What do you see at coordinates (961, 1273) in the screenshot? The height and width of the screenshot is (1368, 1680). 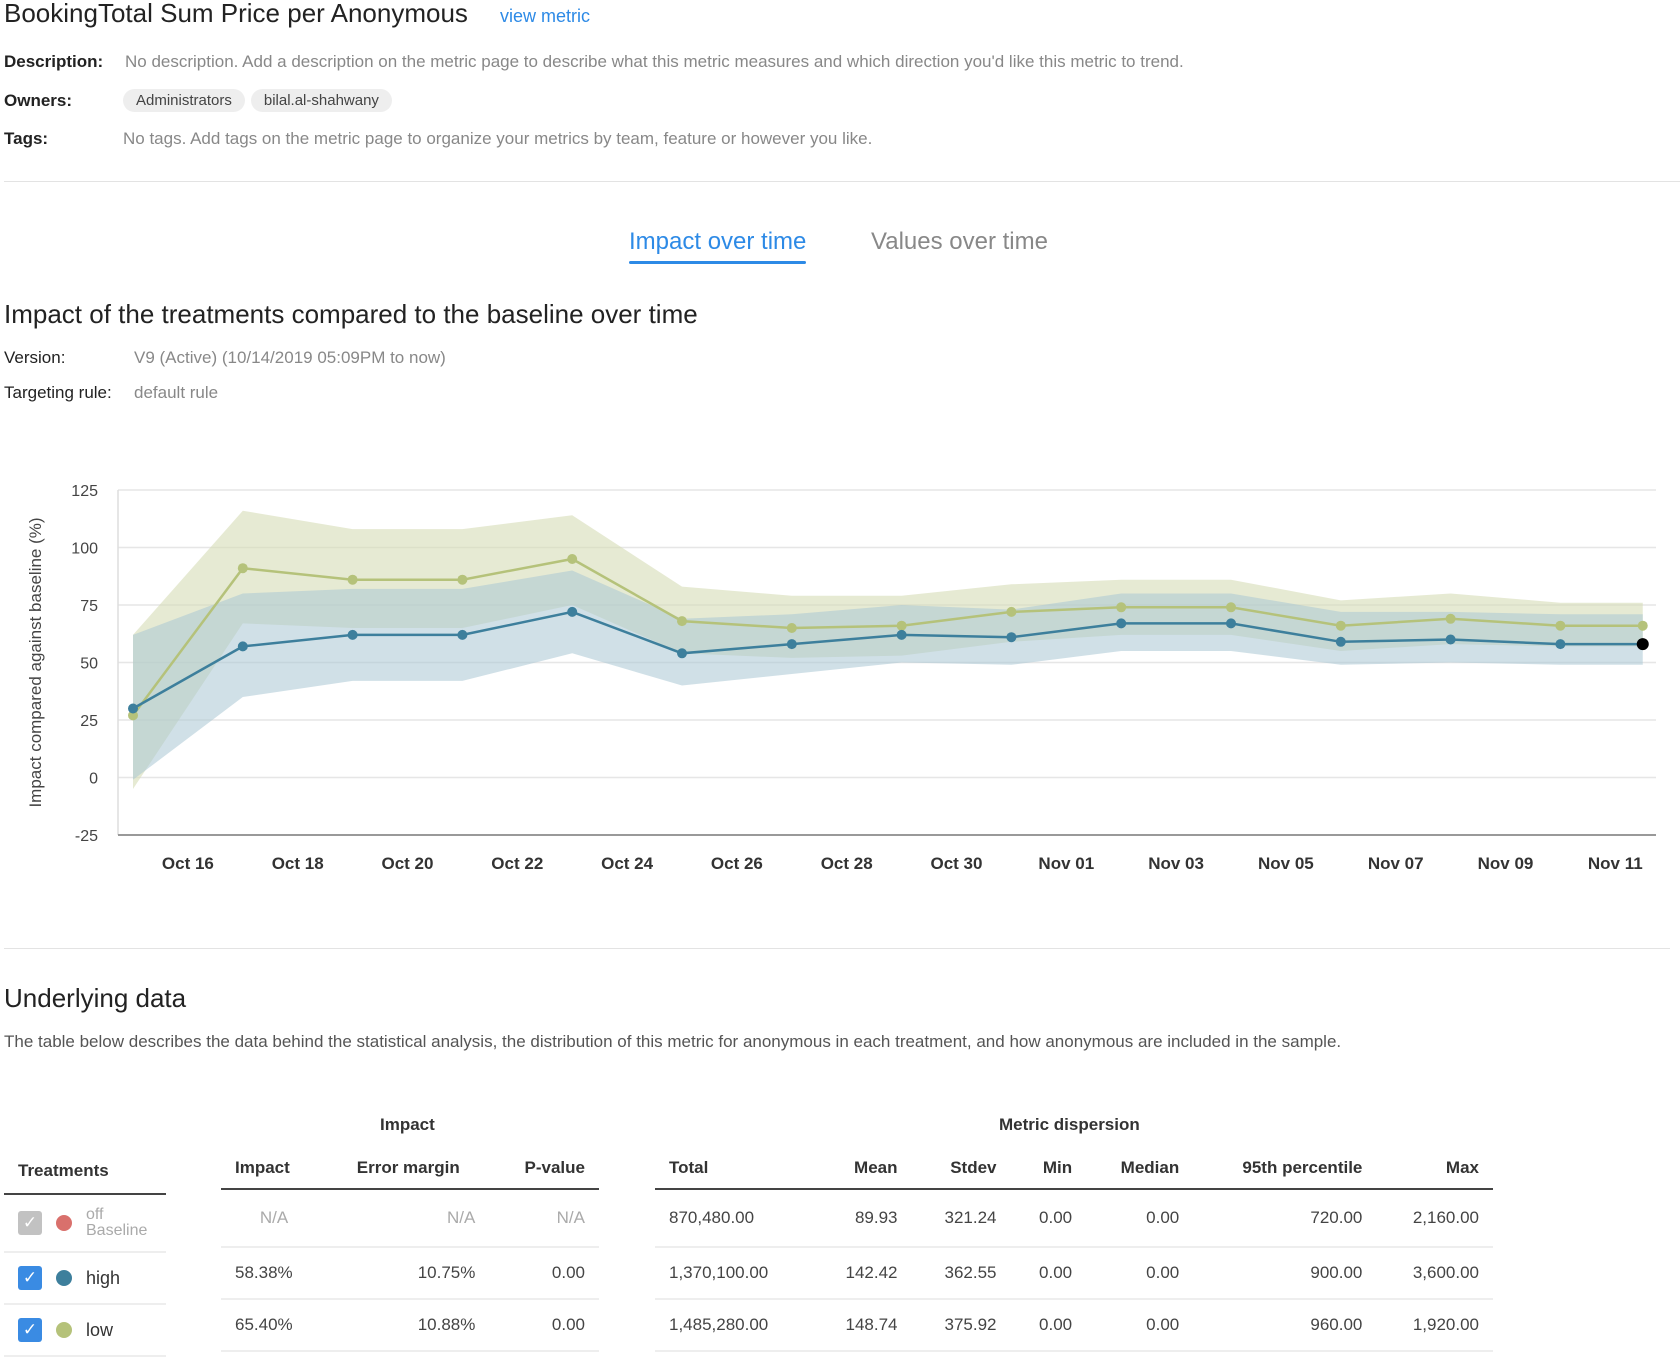 I see `stdev-cell: 362.55` at bounding box center [961, 1273].